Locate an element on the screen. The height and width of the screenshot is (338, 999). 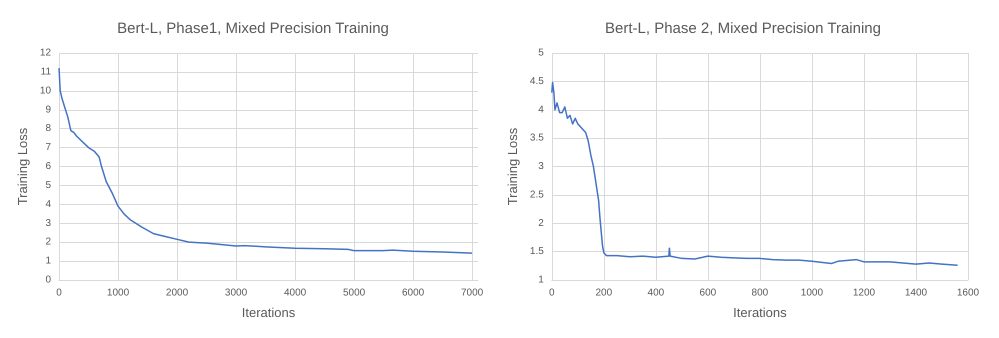
y-tick-label: 11 is located at coordinates (46, 72).